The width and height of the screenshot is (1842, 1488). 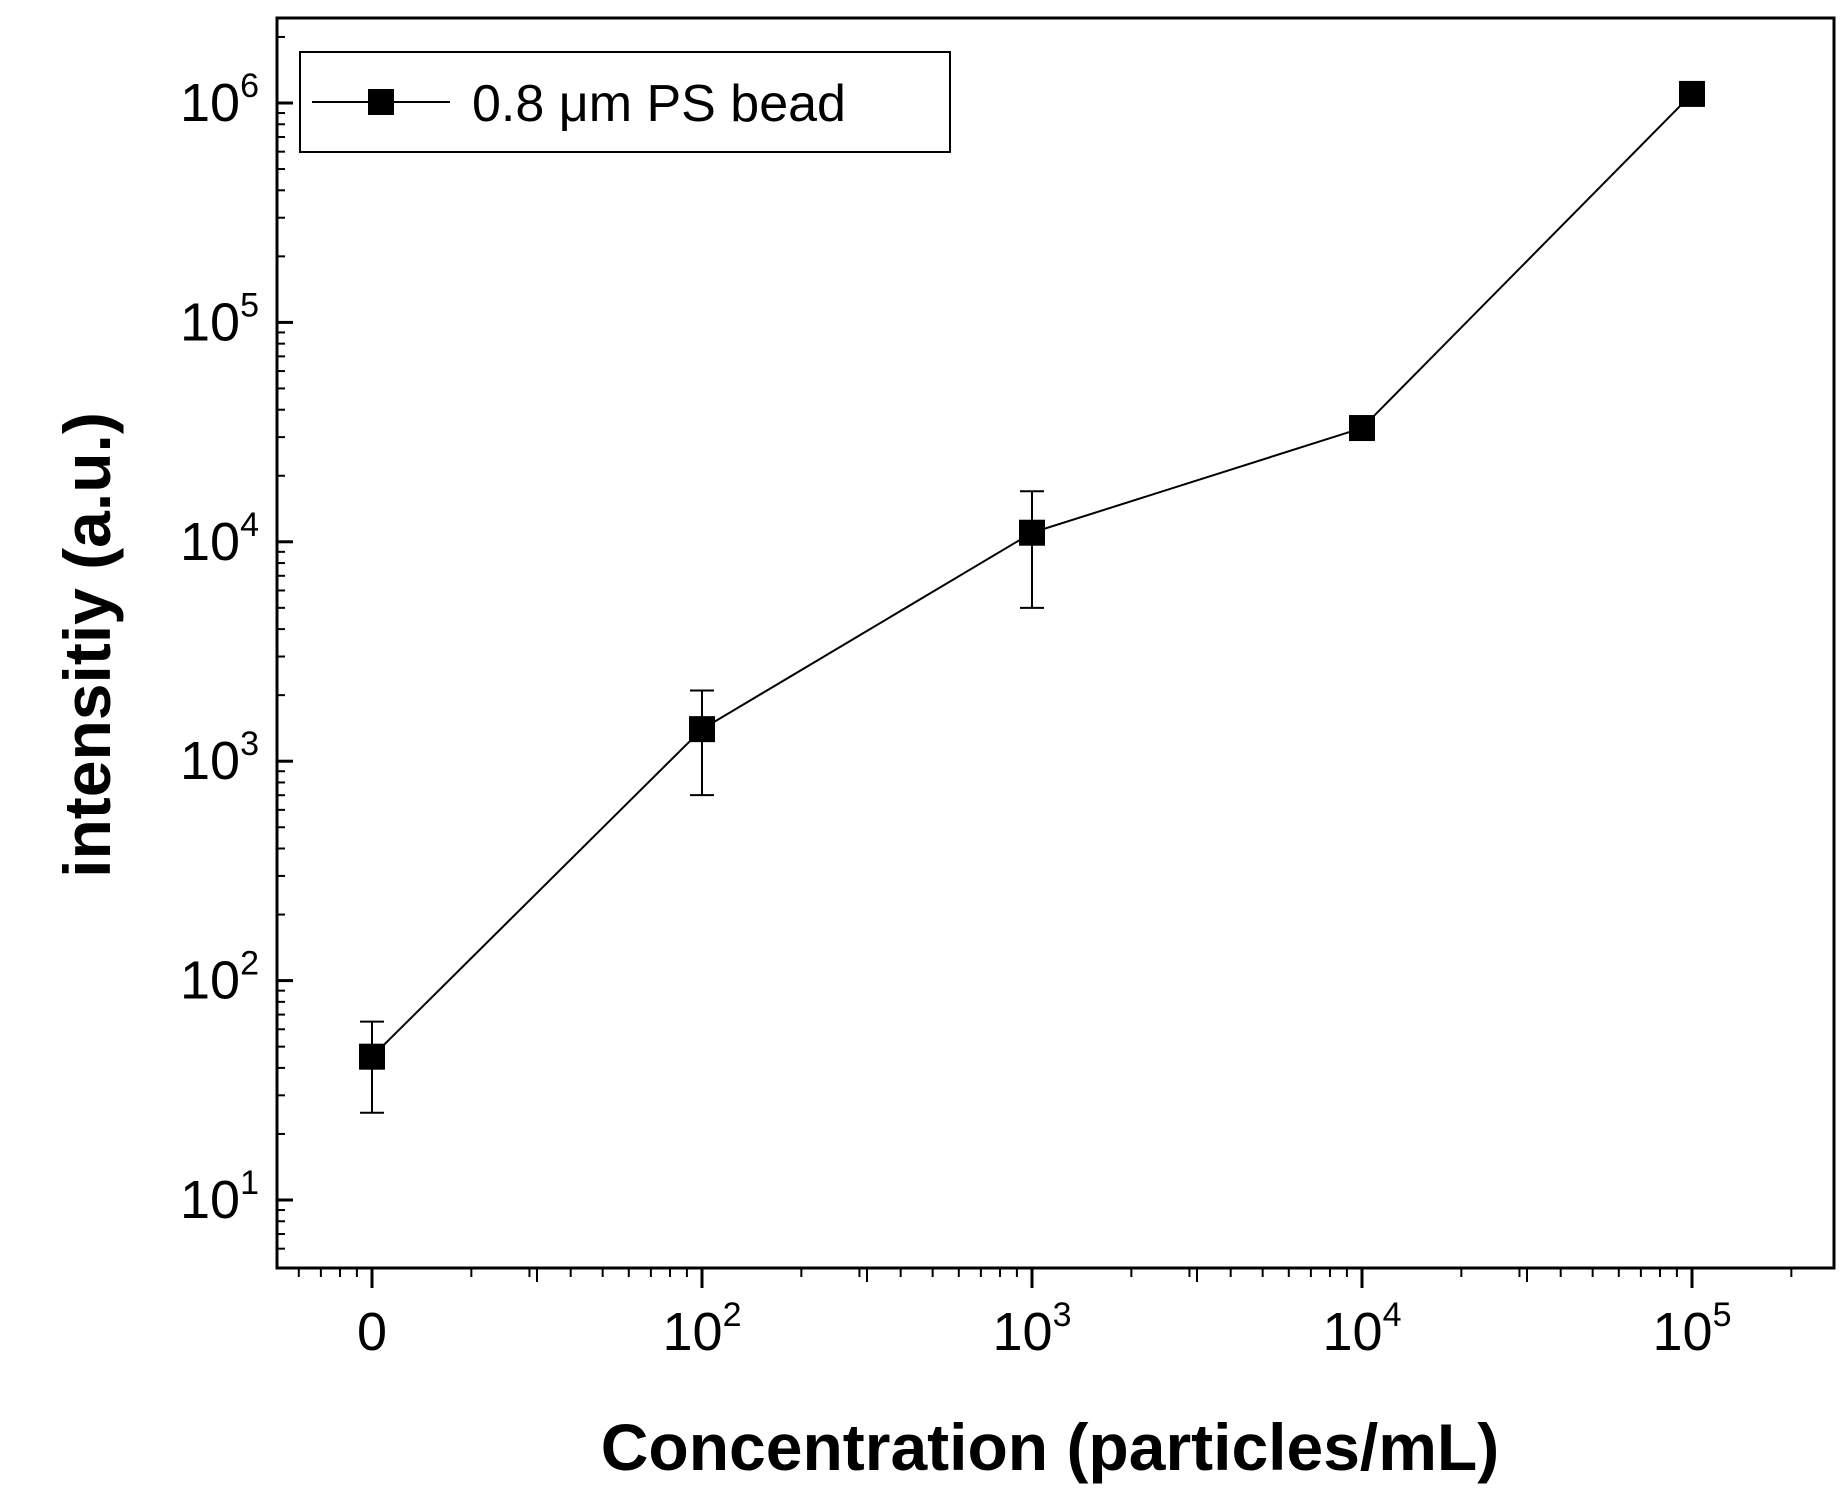 What do you see at coordinates (249, 86) in the screenshot?
I see `y-tick-label-exponent: 6` at bounding box center [249, 86].